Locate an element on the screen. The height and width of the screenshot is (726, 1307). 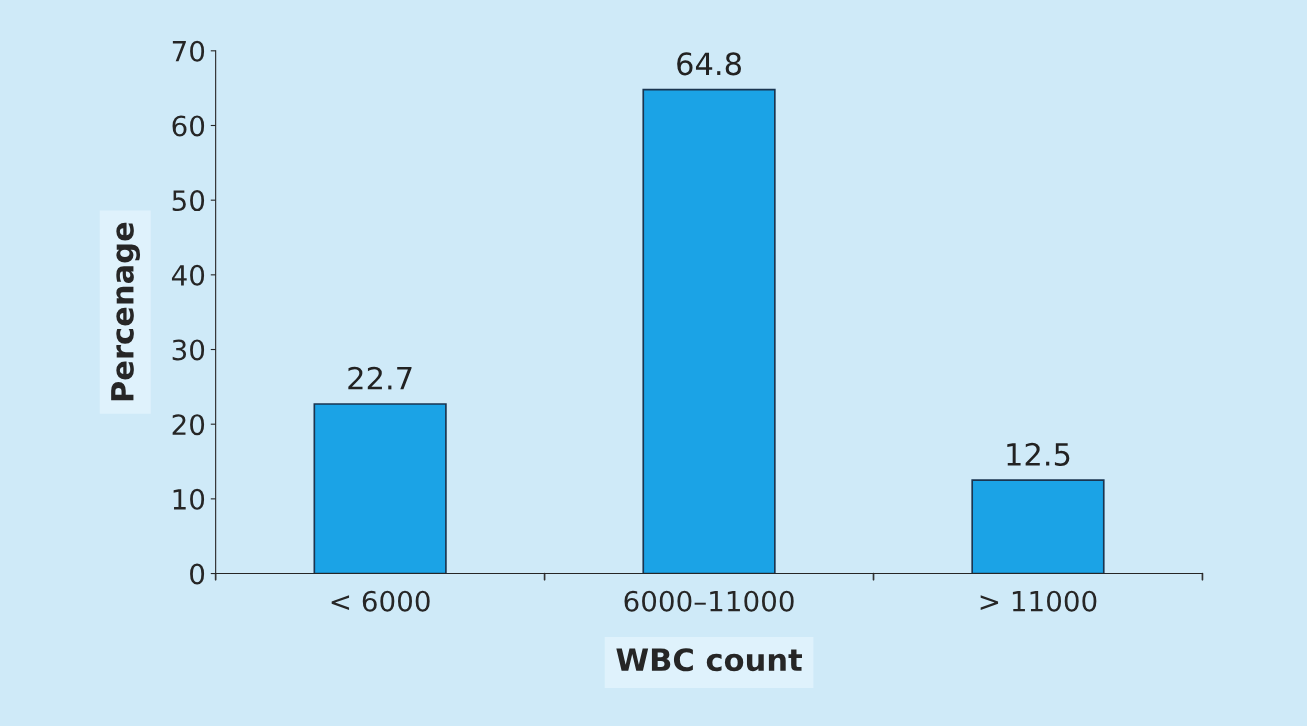
y-tick-label: 60 is located at coordinates (188, 126).